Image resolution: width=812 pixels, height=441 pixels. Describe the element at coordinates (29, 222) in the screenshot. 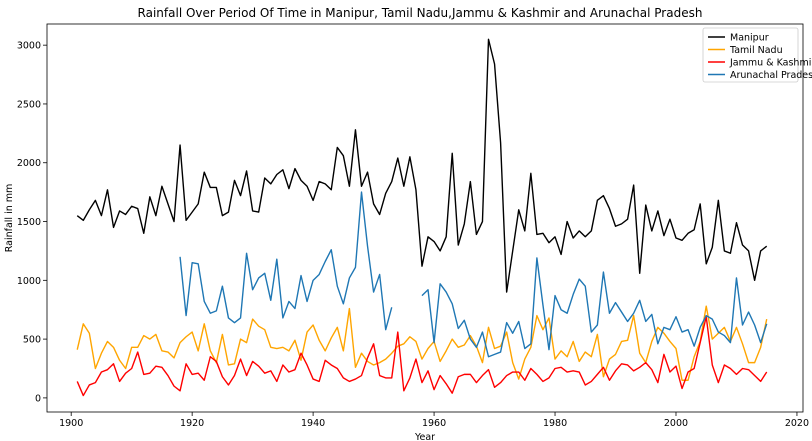

I see `y-tick-label: 1500` at that location.